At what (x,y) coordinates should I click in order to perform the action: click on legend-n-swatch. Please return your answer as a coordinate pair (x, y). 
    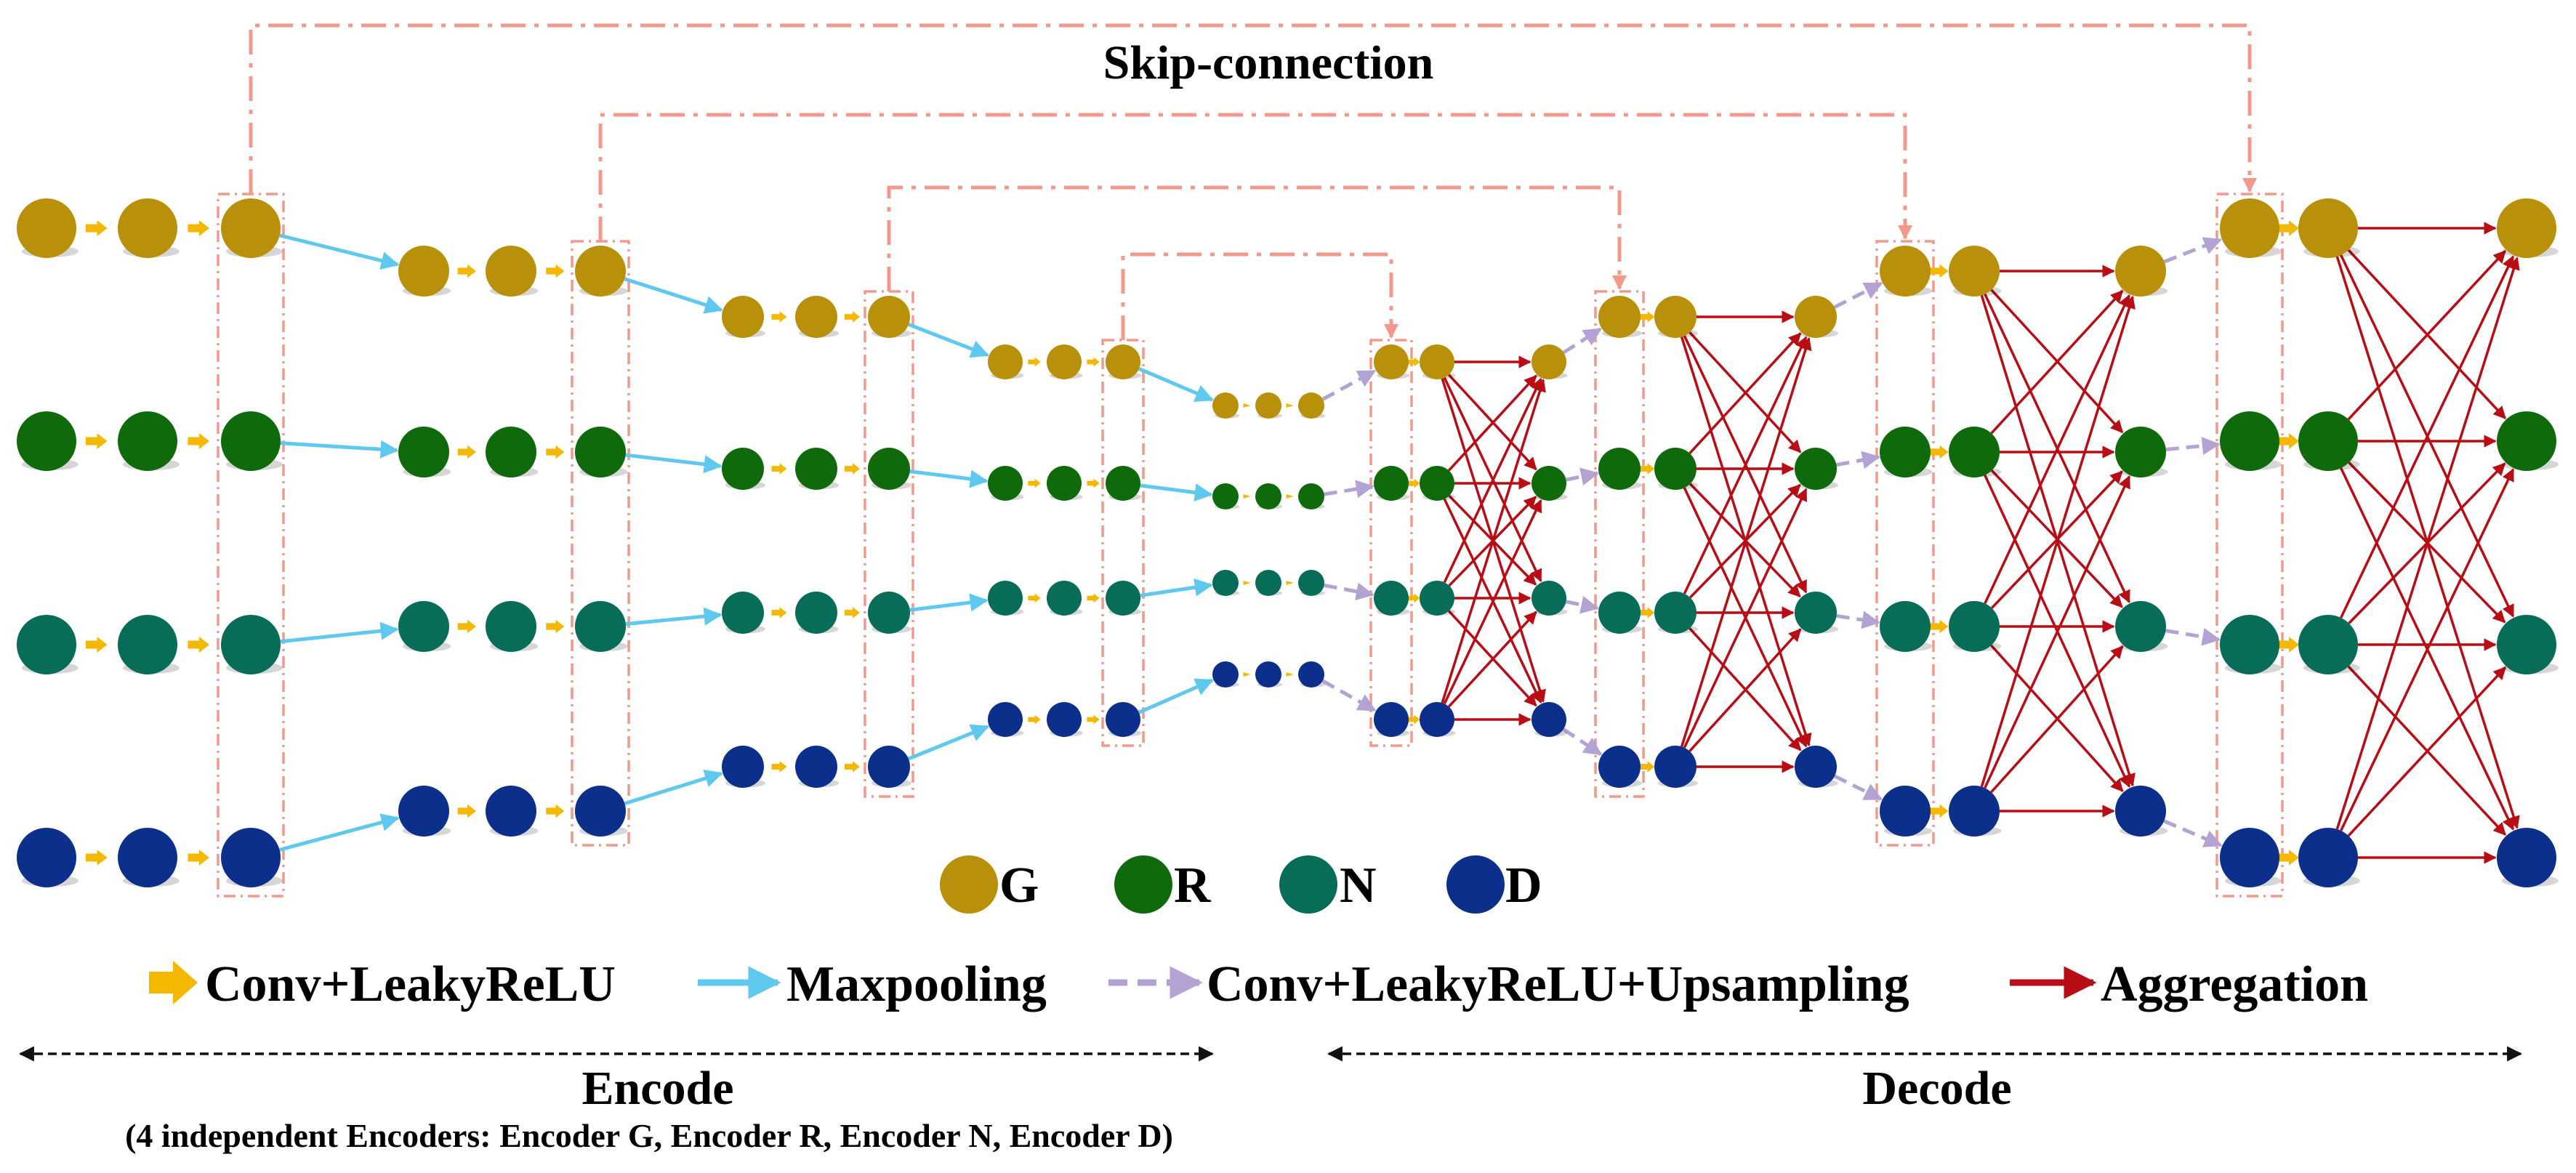
    Looking at the image, I should click on (1308, 884).